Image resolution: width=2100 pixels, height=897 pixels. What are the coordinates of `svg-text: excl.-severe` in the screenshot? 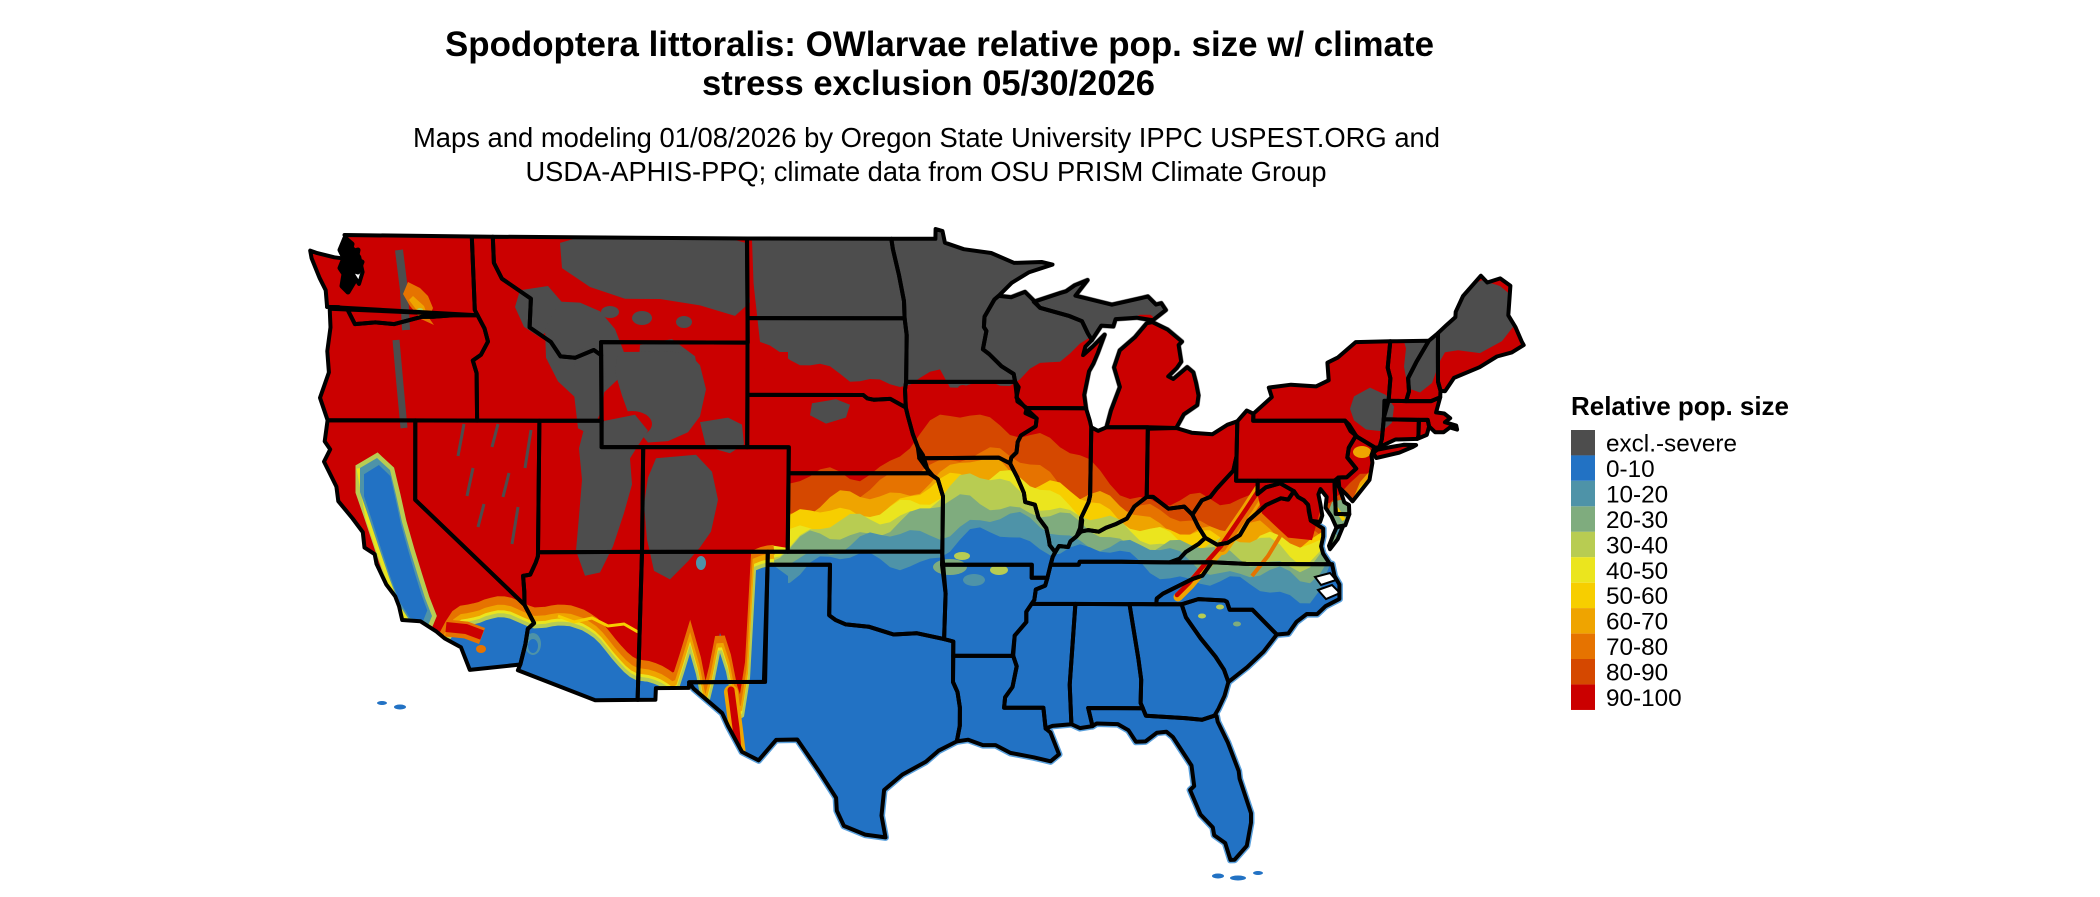 It's located at (1671, 444).